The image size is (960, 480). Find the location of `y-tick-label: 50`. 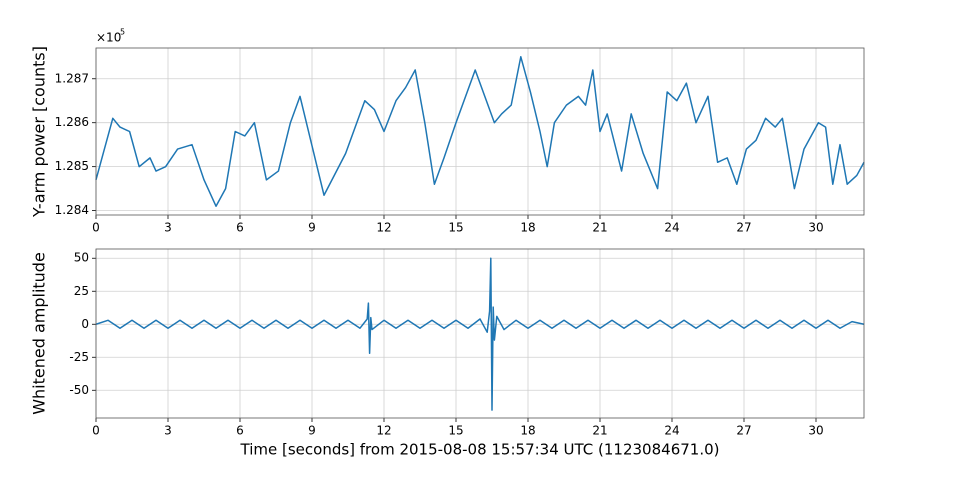

y-tick-label: 50 is located at coordinates (81, 258).